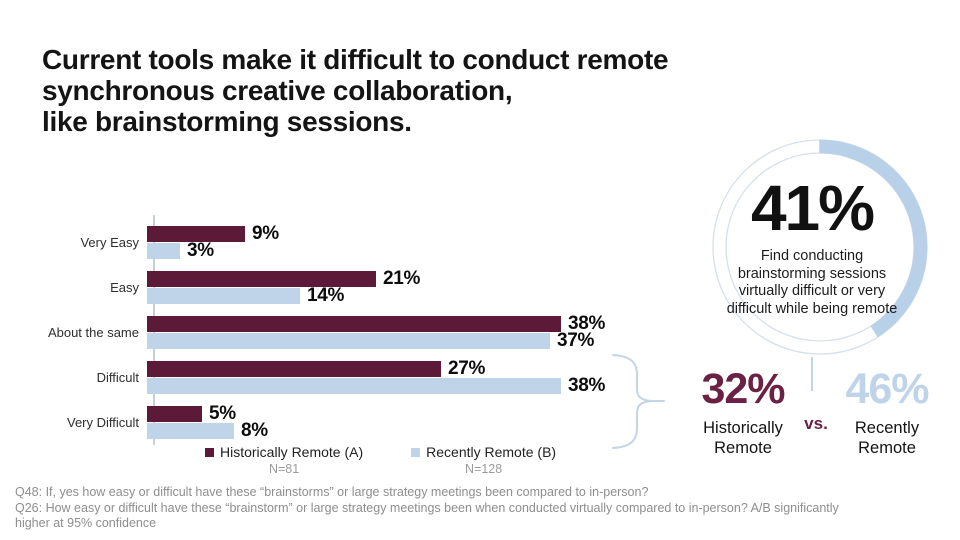 The width and height of the screenshot is (960, 540). What do you see at coordinates (887, 438) in the screenshot?
I see `stat-label: Recently Remote` at bounding box center [887, 438].